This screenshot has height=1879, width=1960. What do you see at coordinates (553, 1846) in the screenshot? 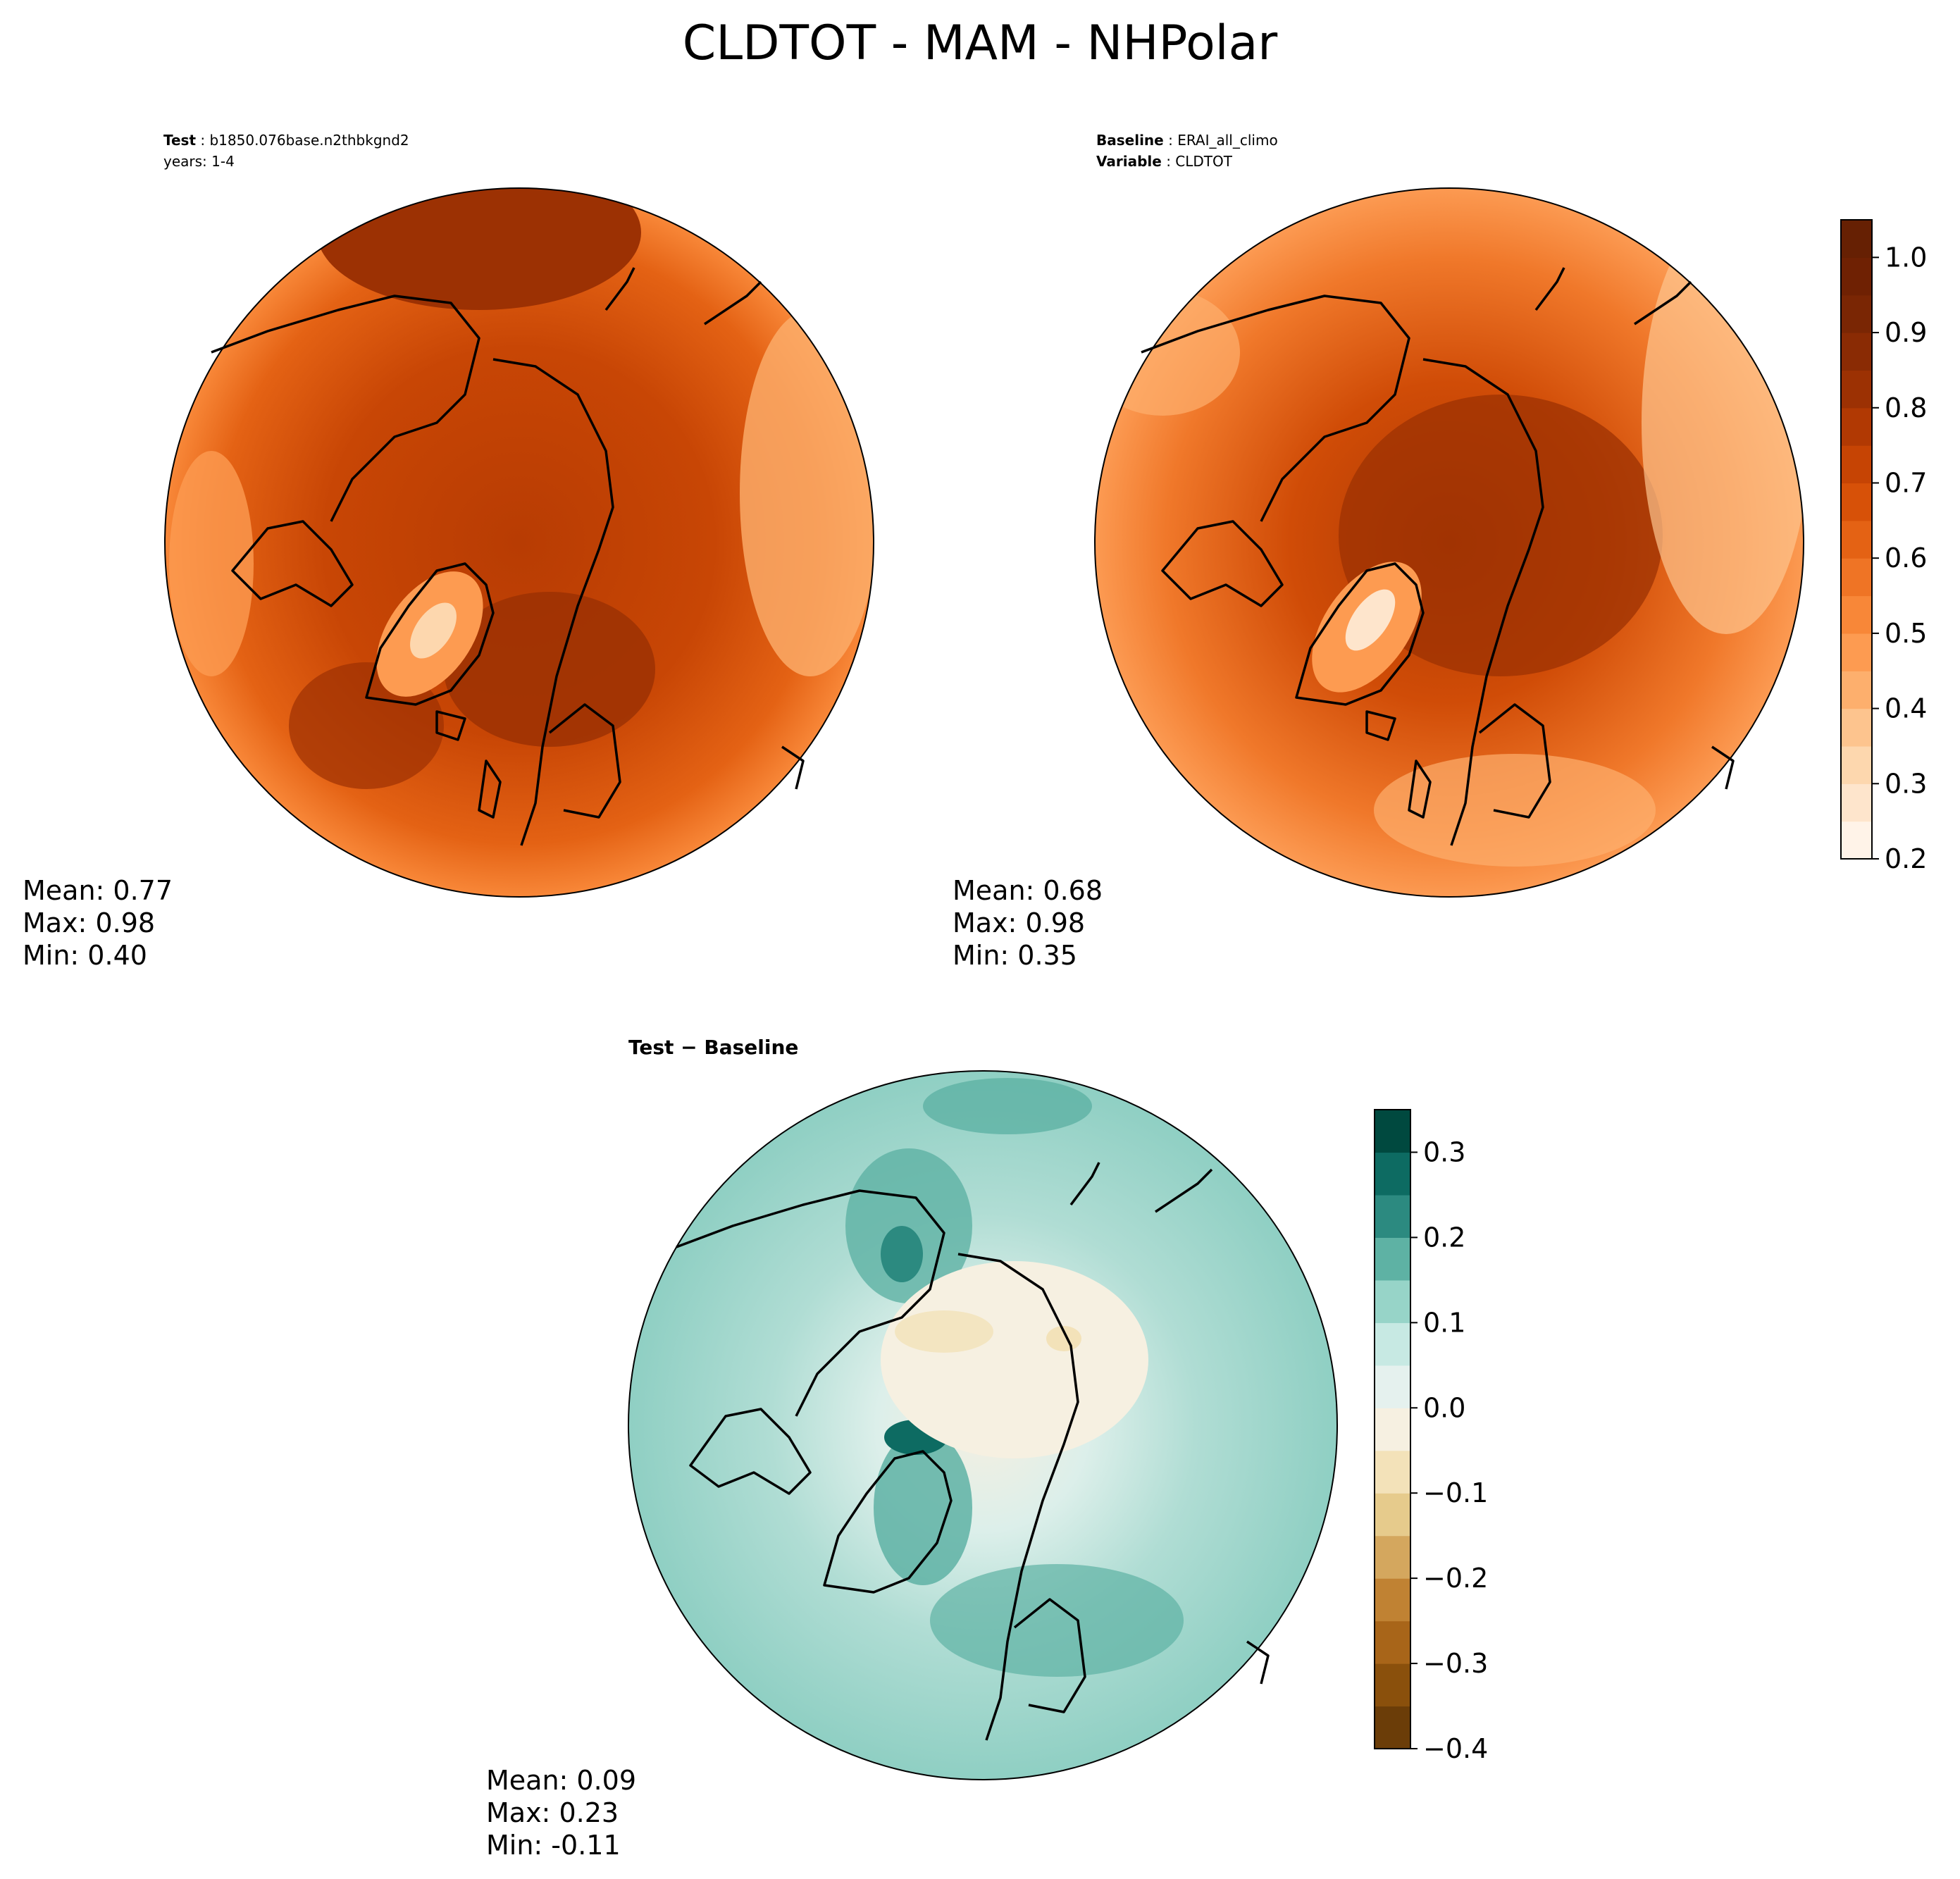
I see `diff-min: Min: -0.11` at bounding box center [553, 1846].